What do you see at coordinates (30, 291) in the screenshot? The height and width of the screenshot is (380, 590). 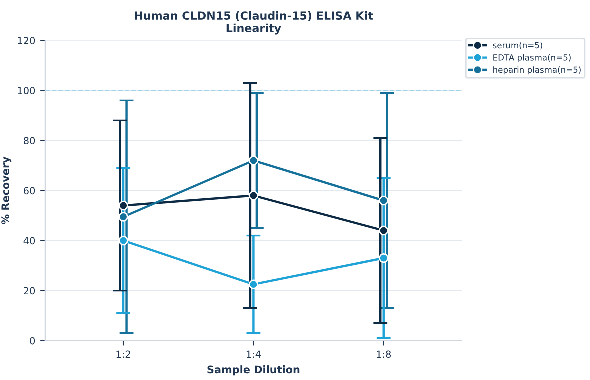 I see `y-tick-label: 20` at bounding box center [30, 291].